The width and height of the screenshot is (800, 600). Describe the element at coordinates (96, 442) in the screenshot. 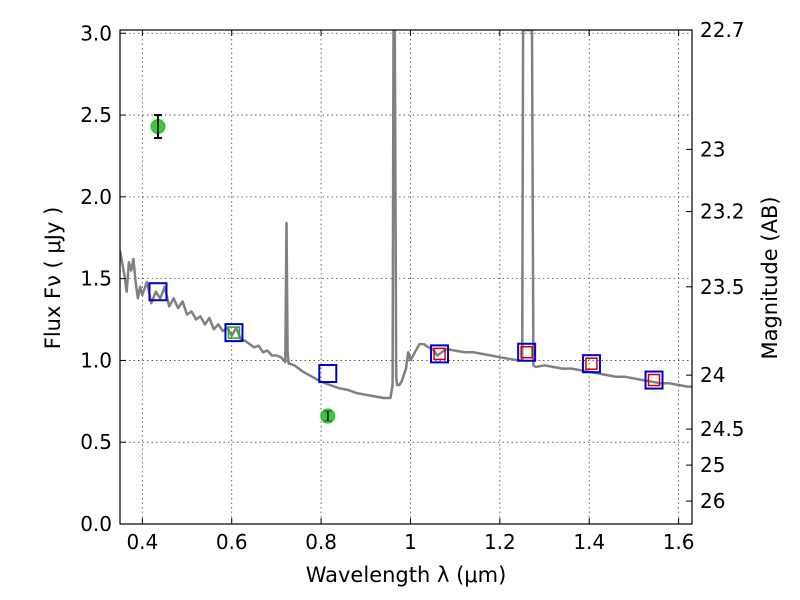

I see `y-tick-label: 0.5` at that location.